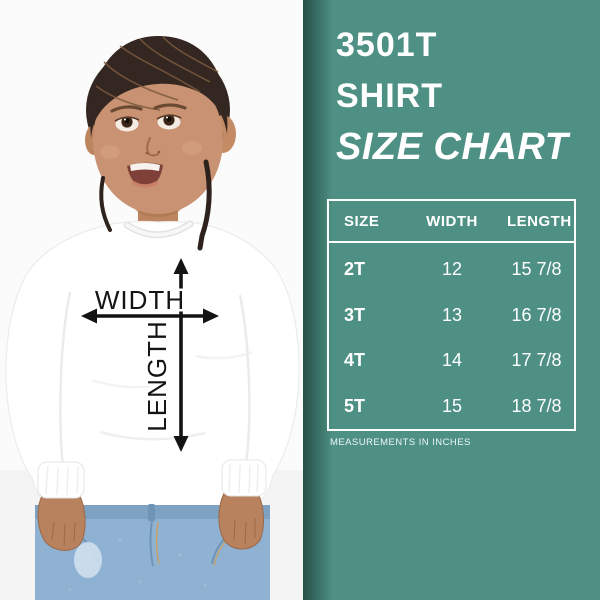  What do you see at coordinates (355, 314) in the screenshot?
I see `size-cell: 3T` at bounding box center [355, 314].